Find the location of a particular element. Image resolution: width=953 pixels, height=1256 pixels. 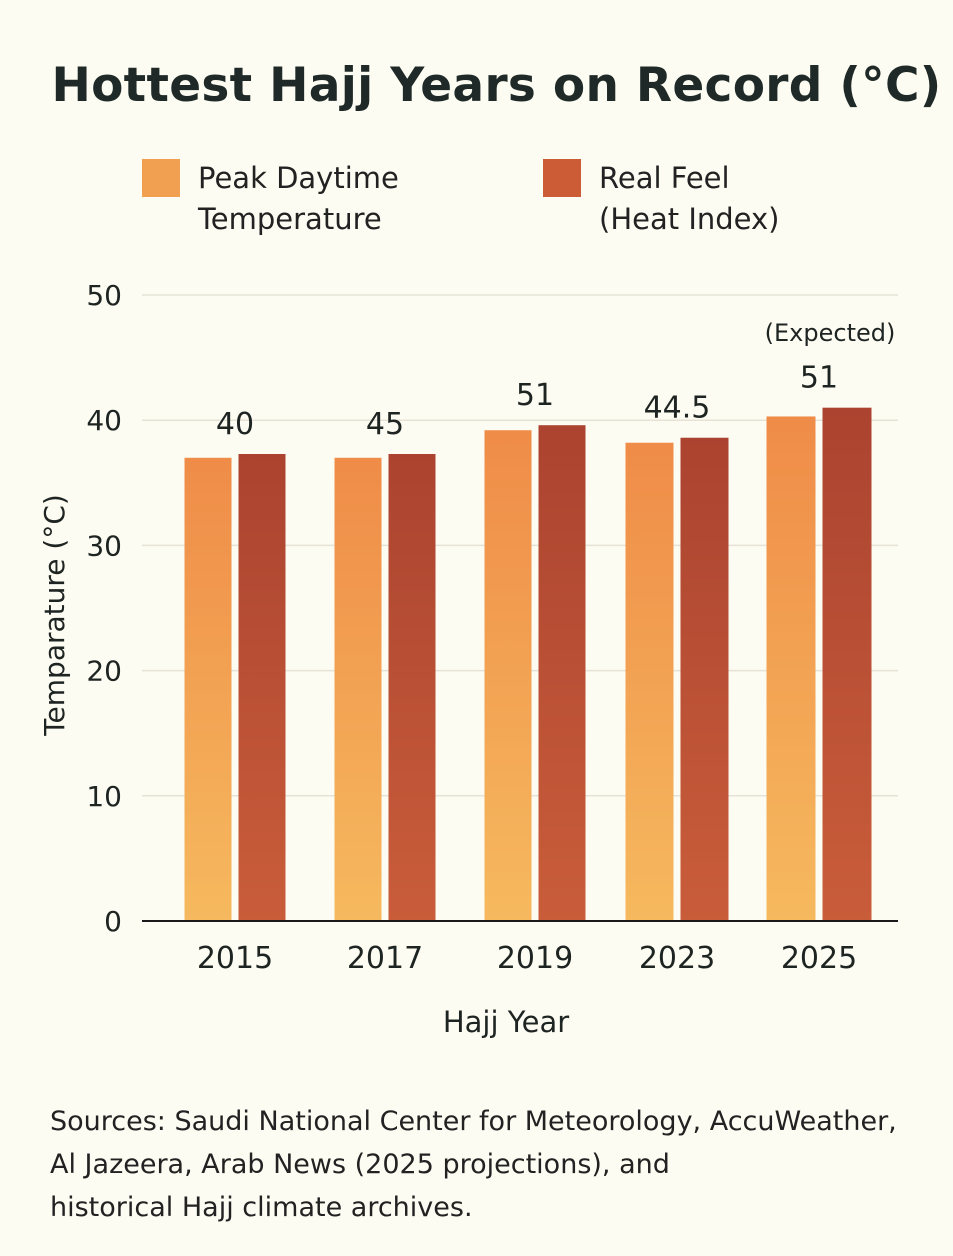

y-tick-label: 20 is located at coordinates (104, 671).